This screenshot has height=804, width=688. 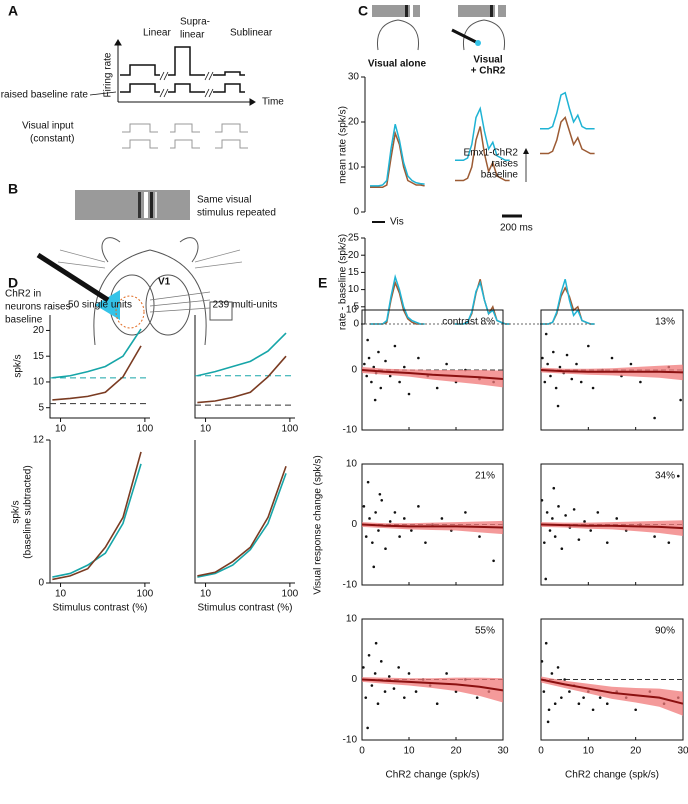 What do you see at coordinates (485, 476) in the screenshot?
I see `chart-label: 21%` at bounding box center [485, 476].